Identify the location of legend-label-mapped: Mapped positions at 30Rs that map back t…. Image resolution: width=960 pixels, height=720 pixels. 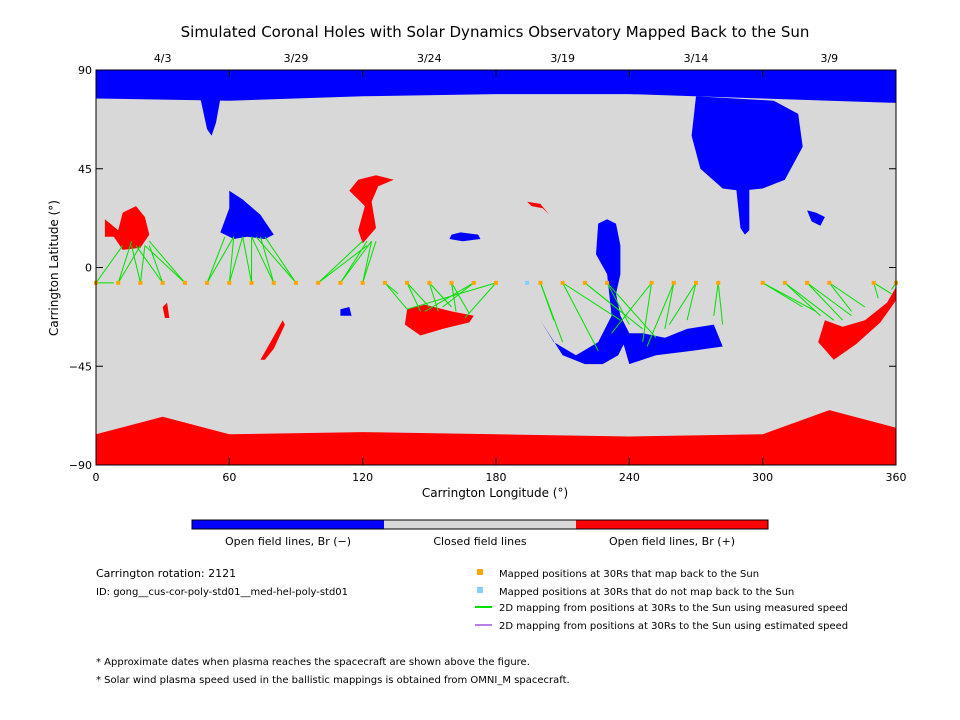
(629, 574).